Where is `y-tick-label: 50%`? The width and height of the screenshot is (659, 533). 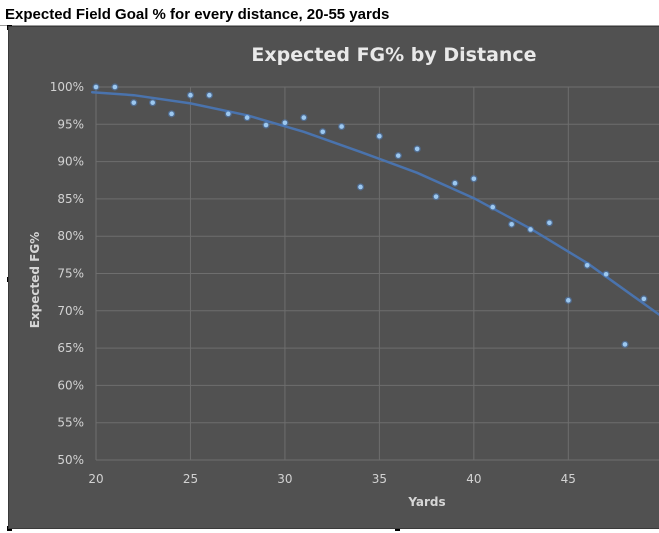 y-tick-label: 50% is located at coordinates (70, 460).